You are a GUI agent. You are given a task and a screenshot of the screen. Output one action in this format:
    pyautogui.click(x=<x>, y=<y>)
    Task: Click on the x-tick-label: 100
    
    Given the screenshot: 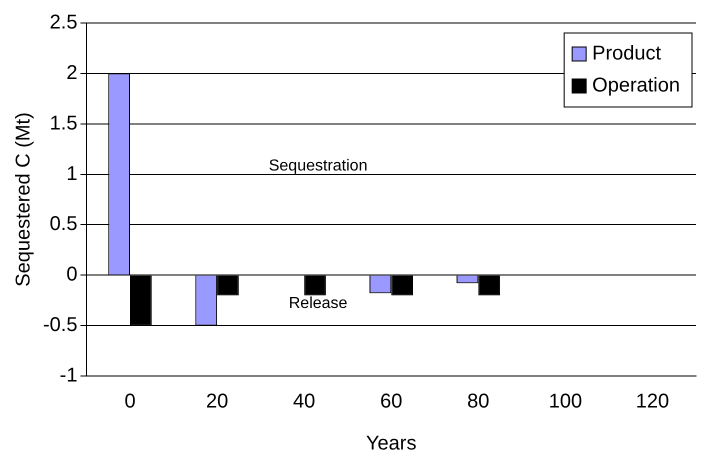 What is the action you would take?
    pyautogui.click(x=565, y=401)
    